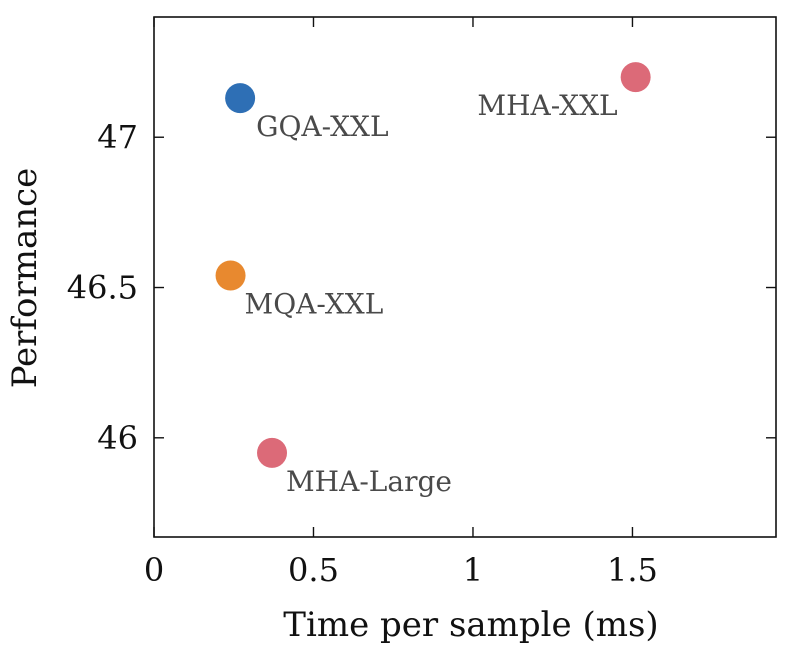  I want to click on data-point-mha-large, so click(272, 452).